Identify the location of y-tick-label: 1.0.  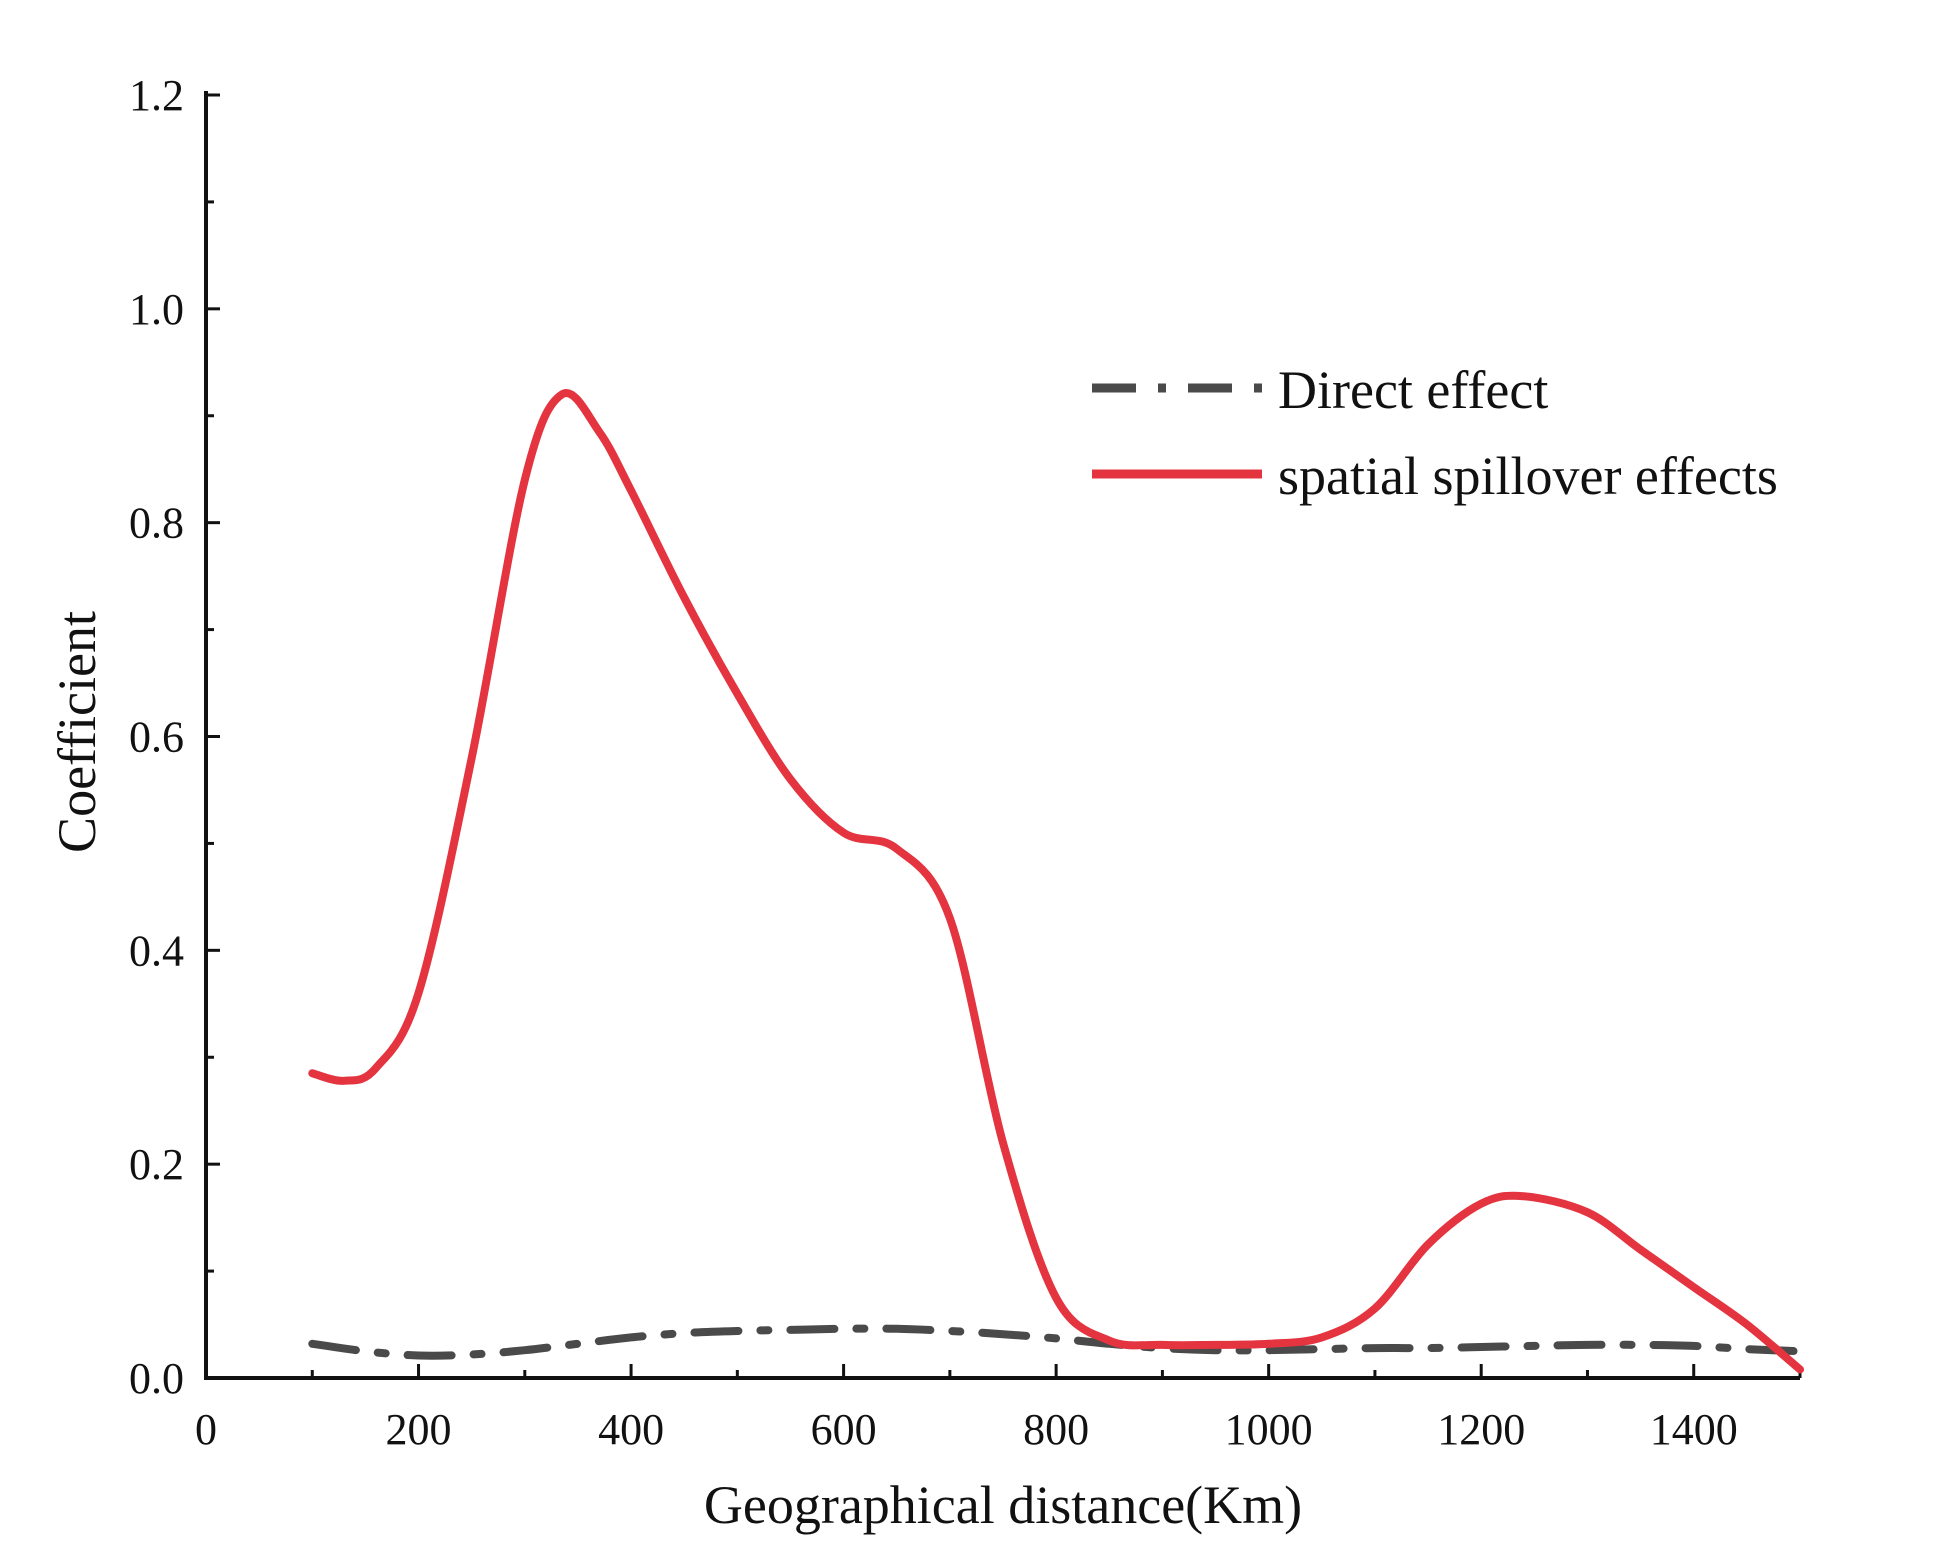
(156, 309).